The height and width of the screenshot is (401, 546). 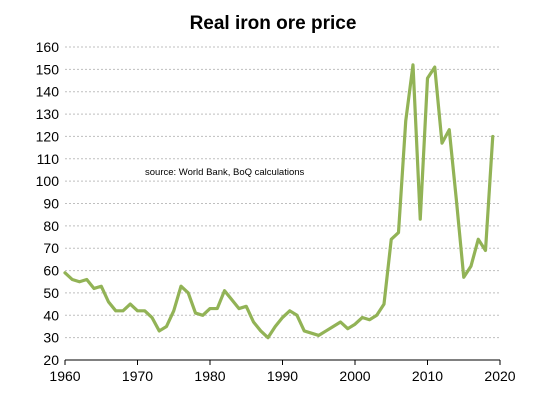 I want to click on source-annotation: source: World Bank, BoQ calculations, so click(x=225, y=172).